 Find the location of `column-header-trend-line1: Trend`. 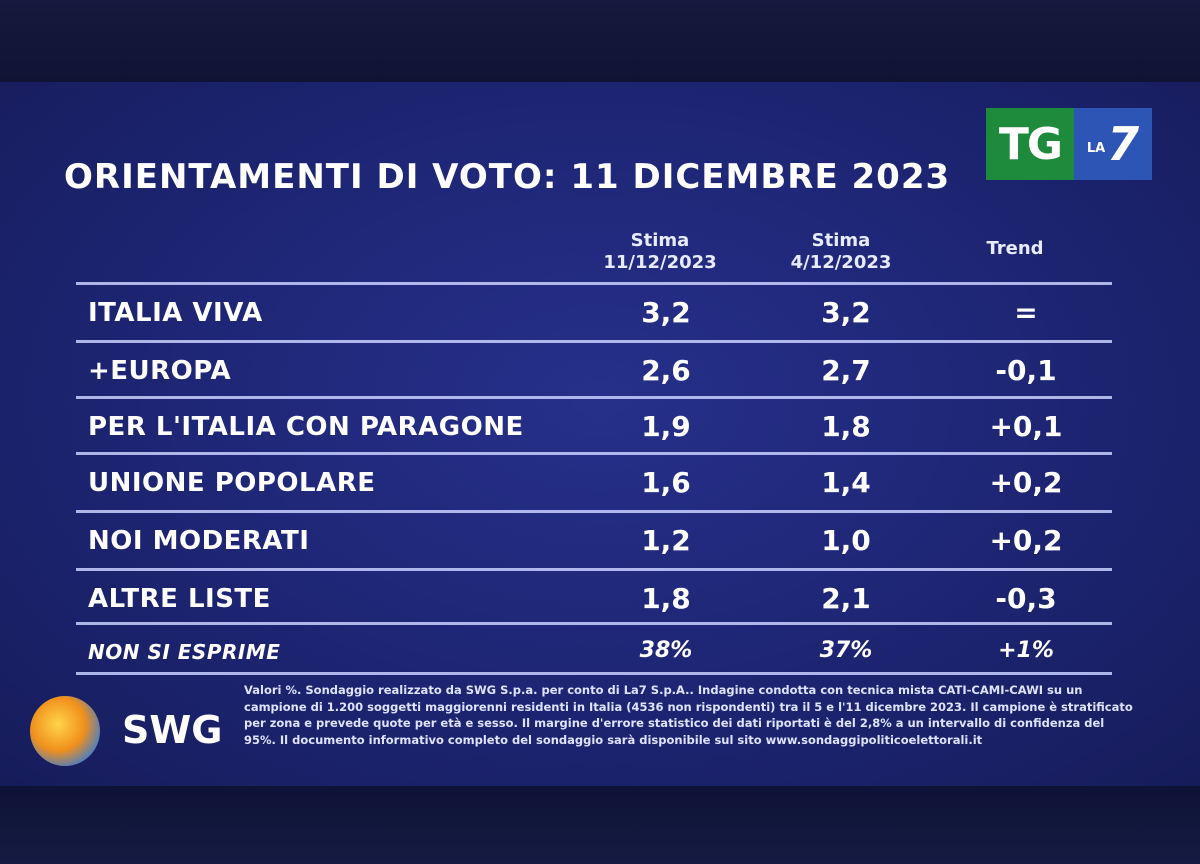

column-header-trend-line1: Trend is located at coordinates (1015, 248).